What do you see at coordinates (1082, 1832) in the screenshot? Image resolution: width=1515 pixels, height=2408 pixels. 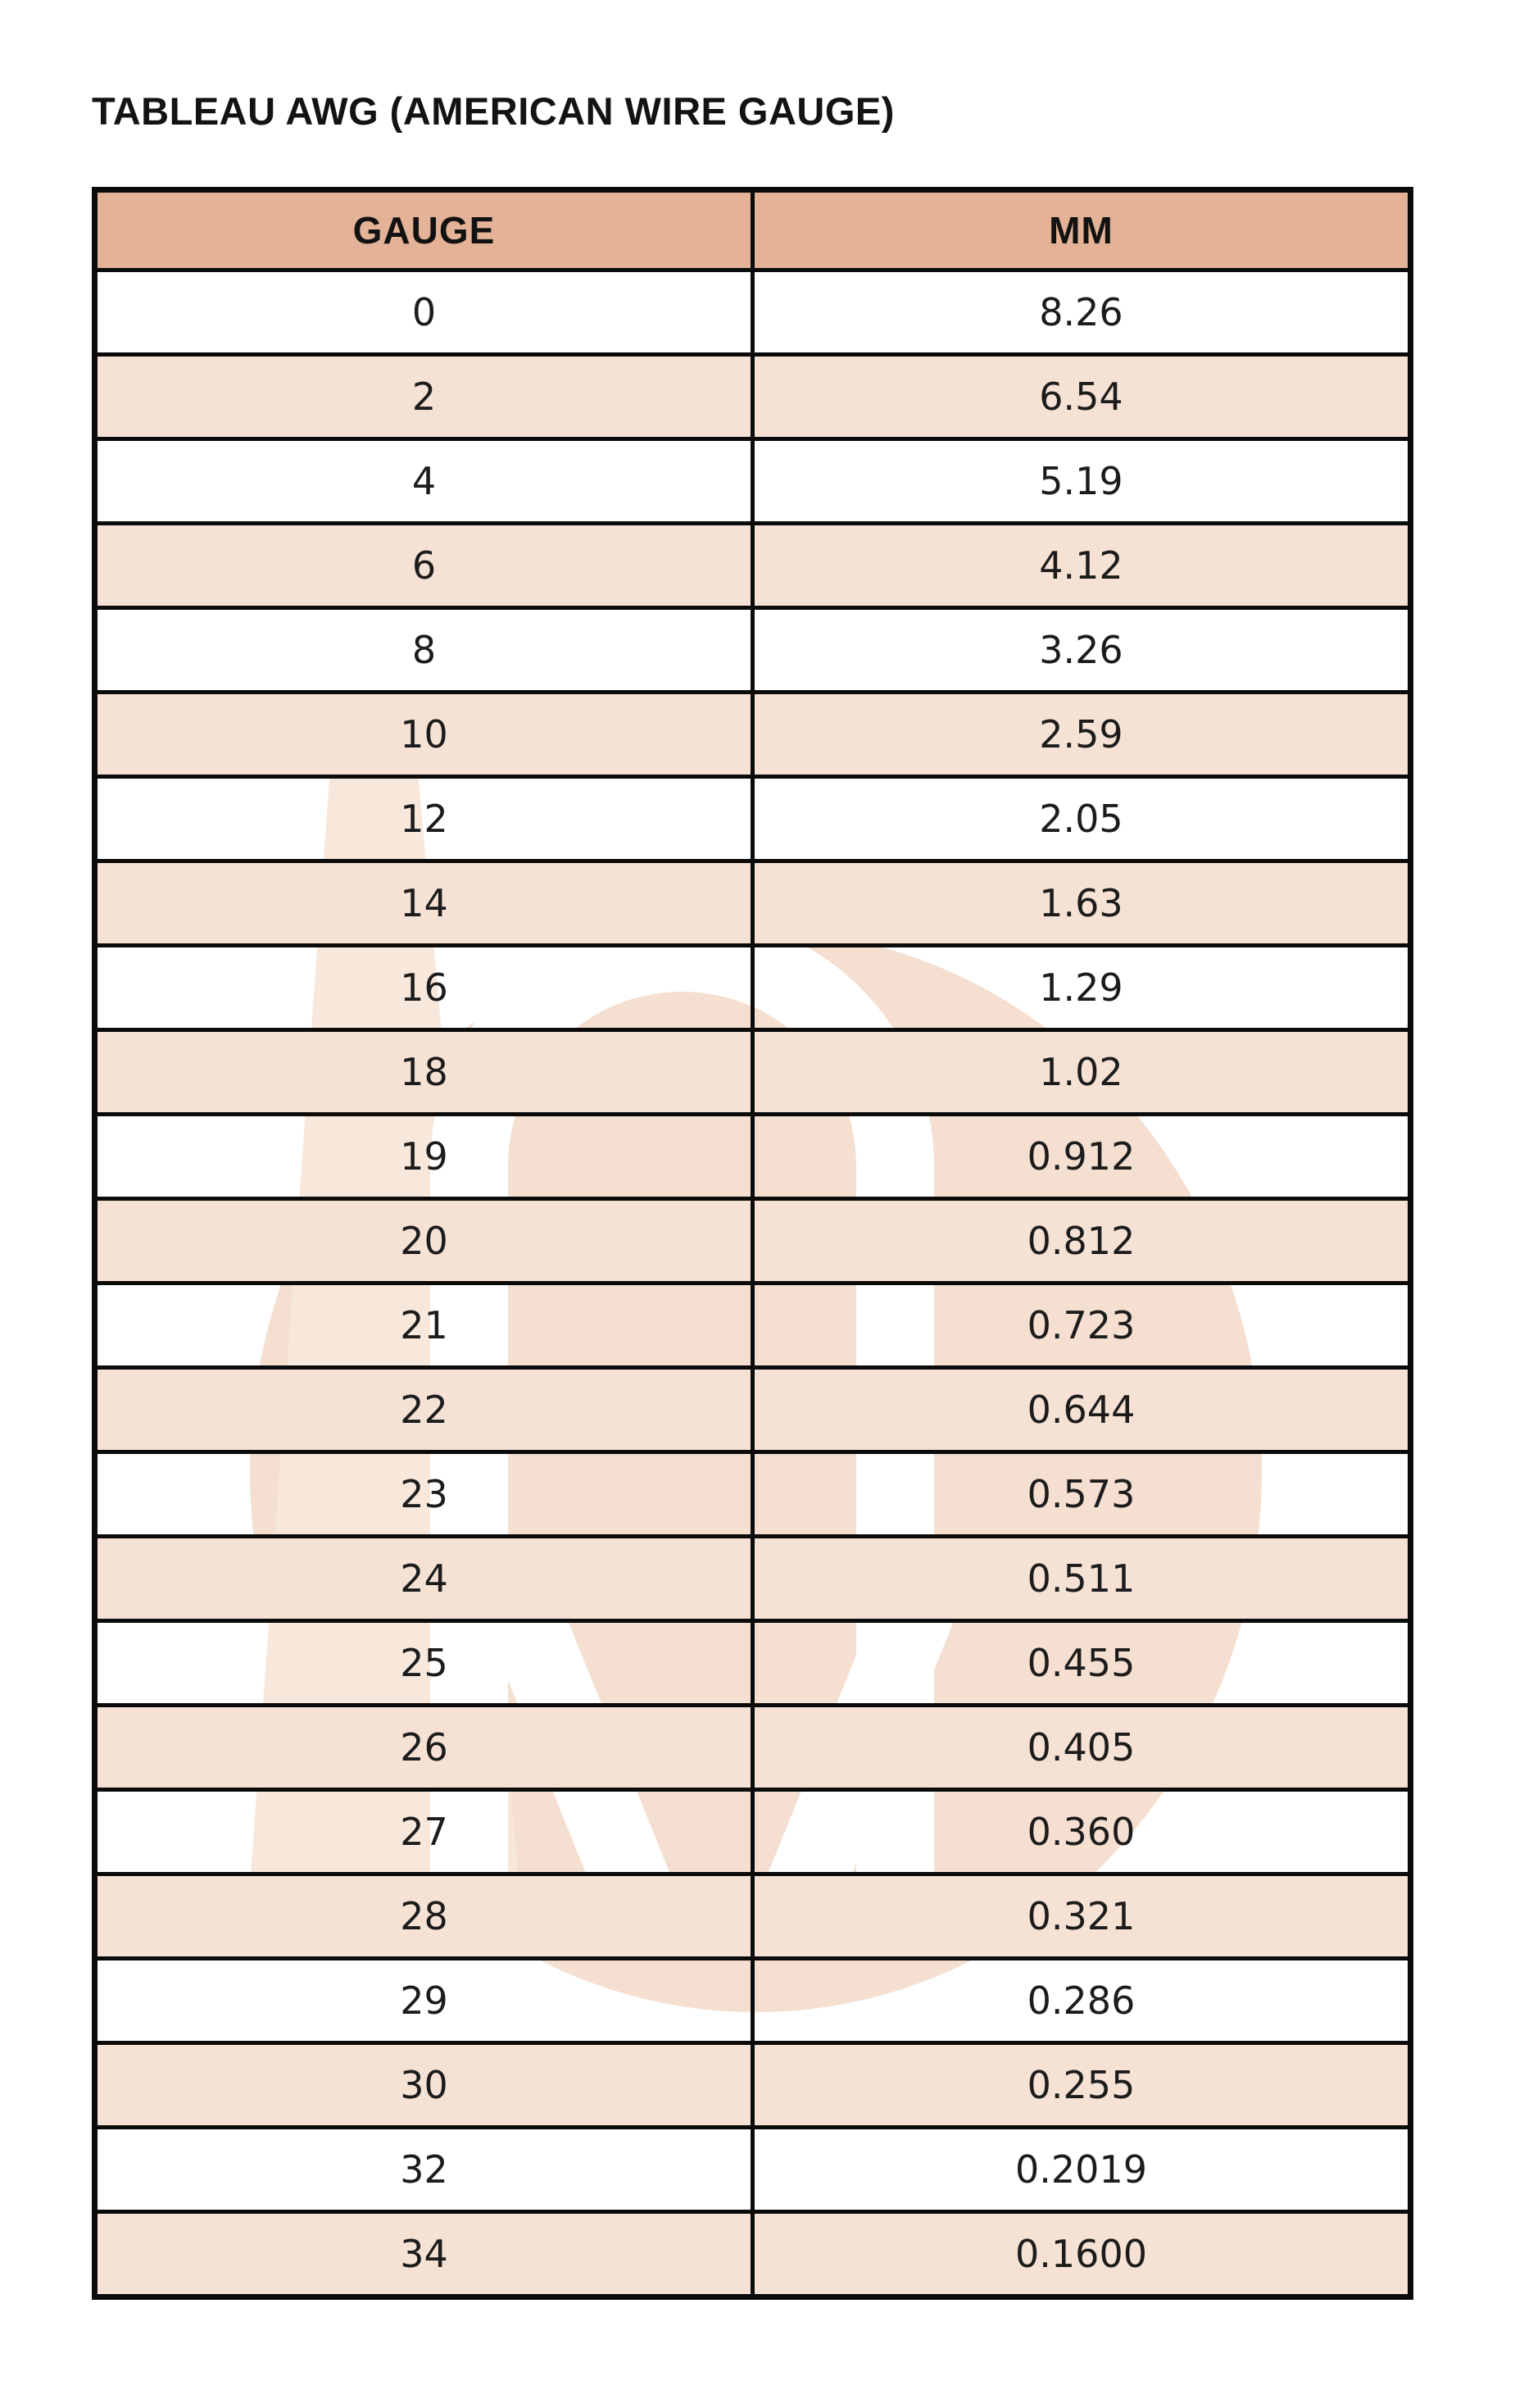 I see `mm-cell: 0.360` at bounding box center [1082, 1832].